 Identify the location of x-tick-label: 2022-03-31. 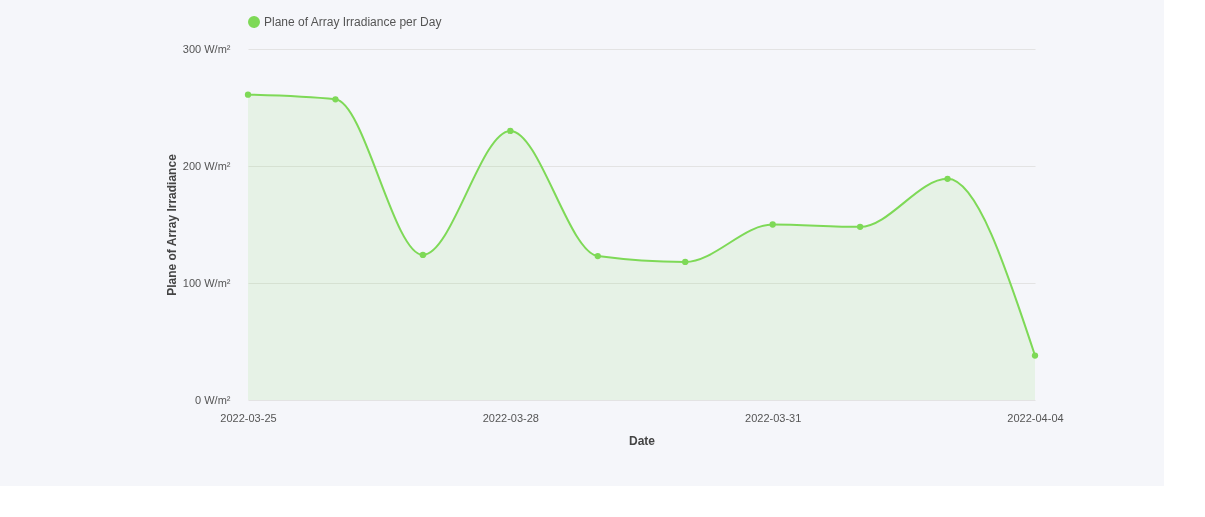
(773, 417).